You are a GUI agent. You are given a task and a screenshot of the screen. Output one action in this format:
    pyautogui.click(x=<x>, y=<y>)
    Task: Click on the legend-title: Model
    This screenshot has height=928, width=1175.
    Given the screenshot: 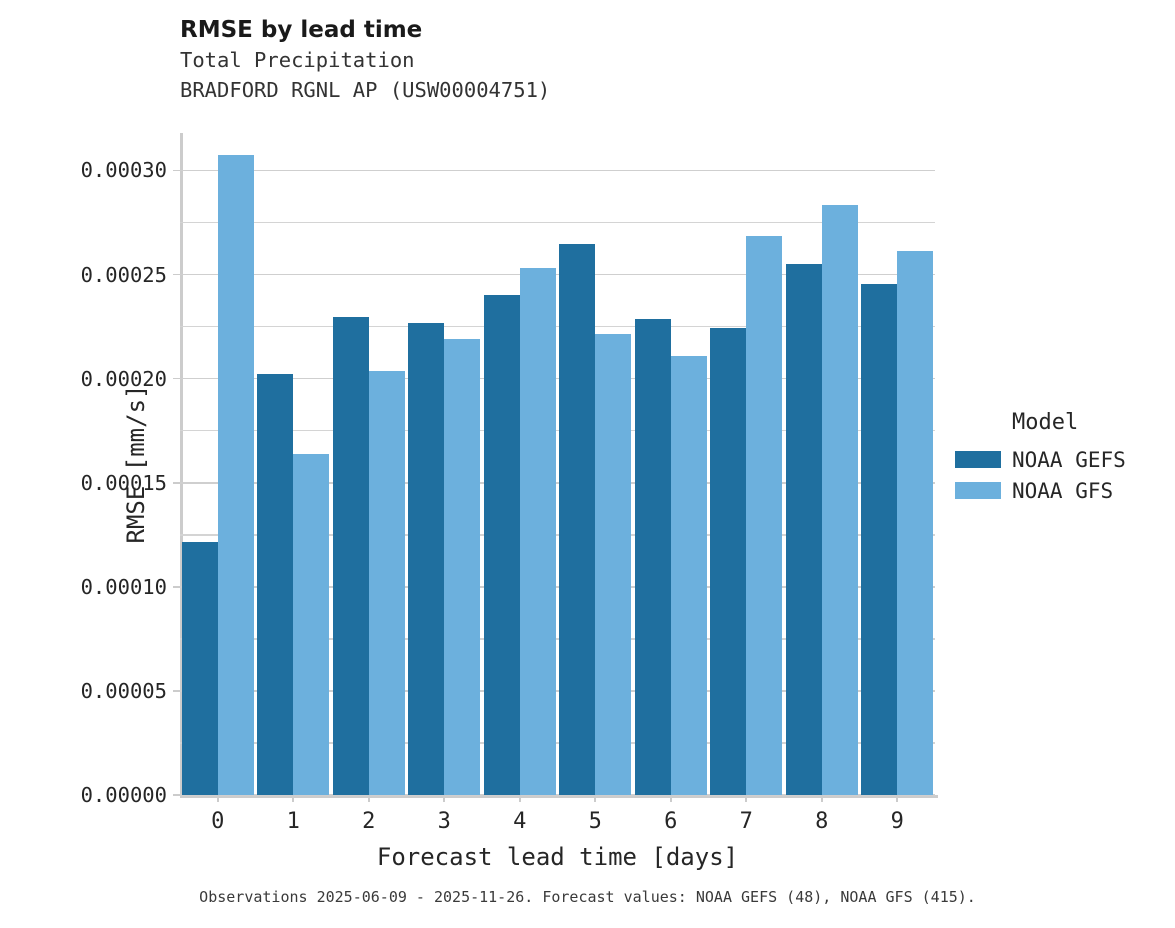 What is the action you would take?
    pyautogui.click(x=1045, y=422)
    